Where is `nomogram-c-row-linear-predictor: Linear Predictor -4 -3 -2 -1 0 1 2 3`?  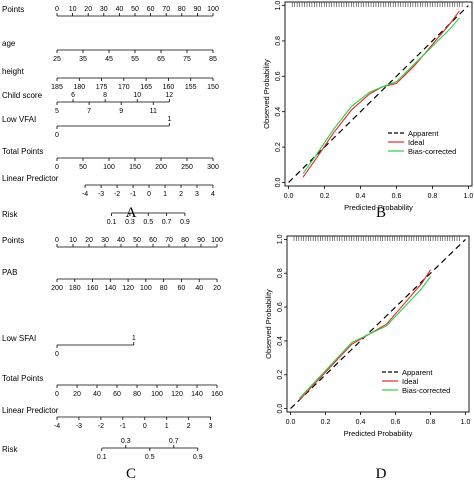
nomogram-c-row-linear-predictor: Linear Predictor -4 -3 -2 -1 0 1 2 3 is located at coordinates (107, 418).